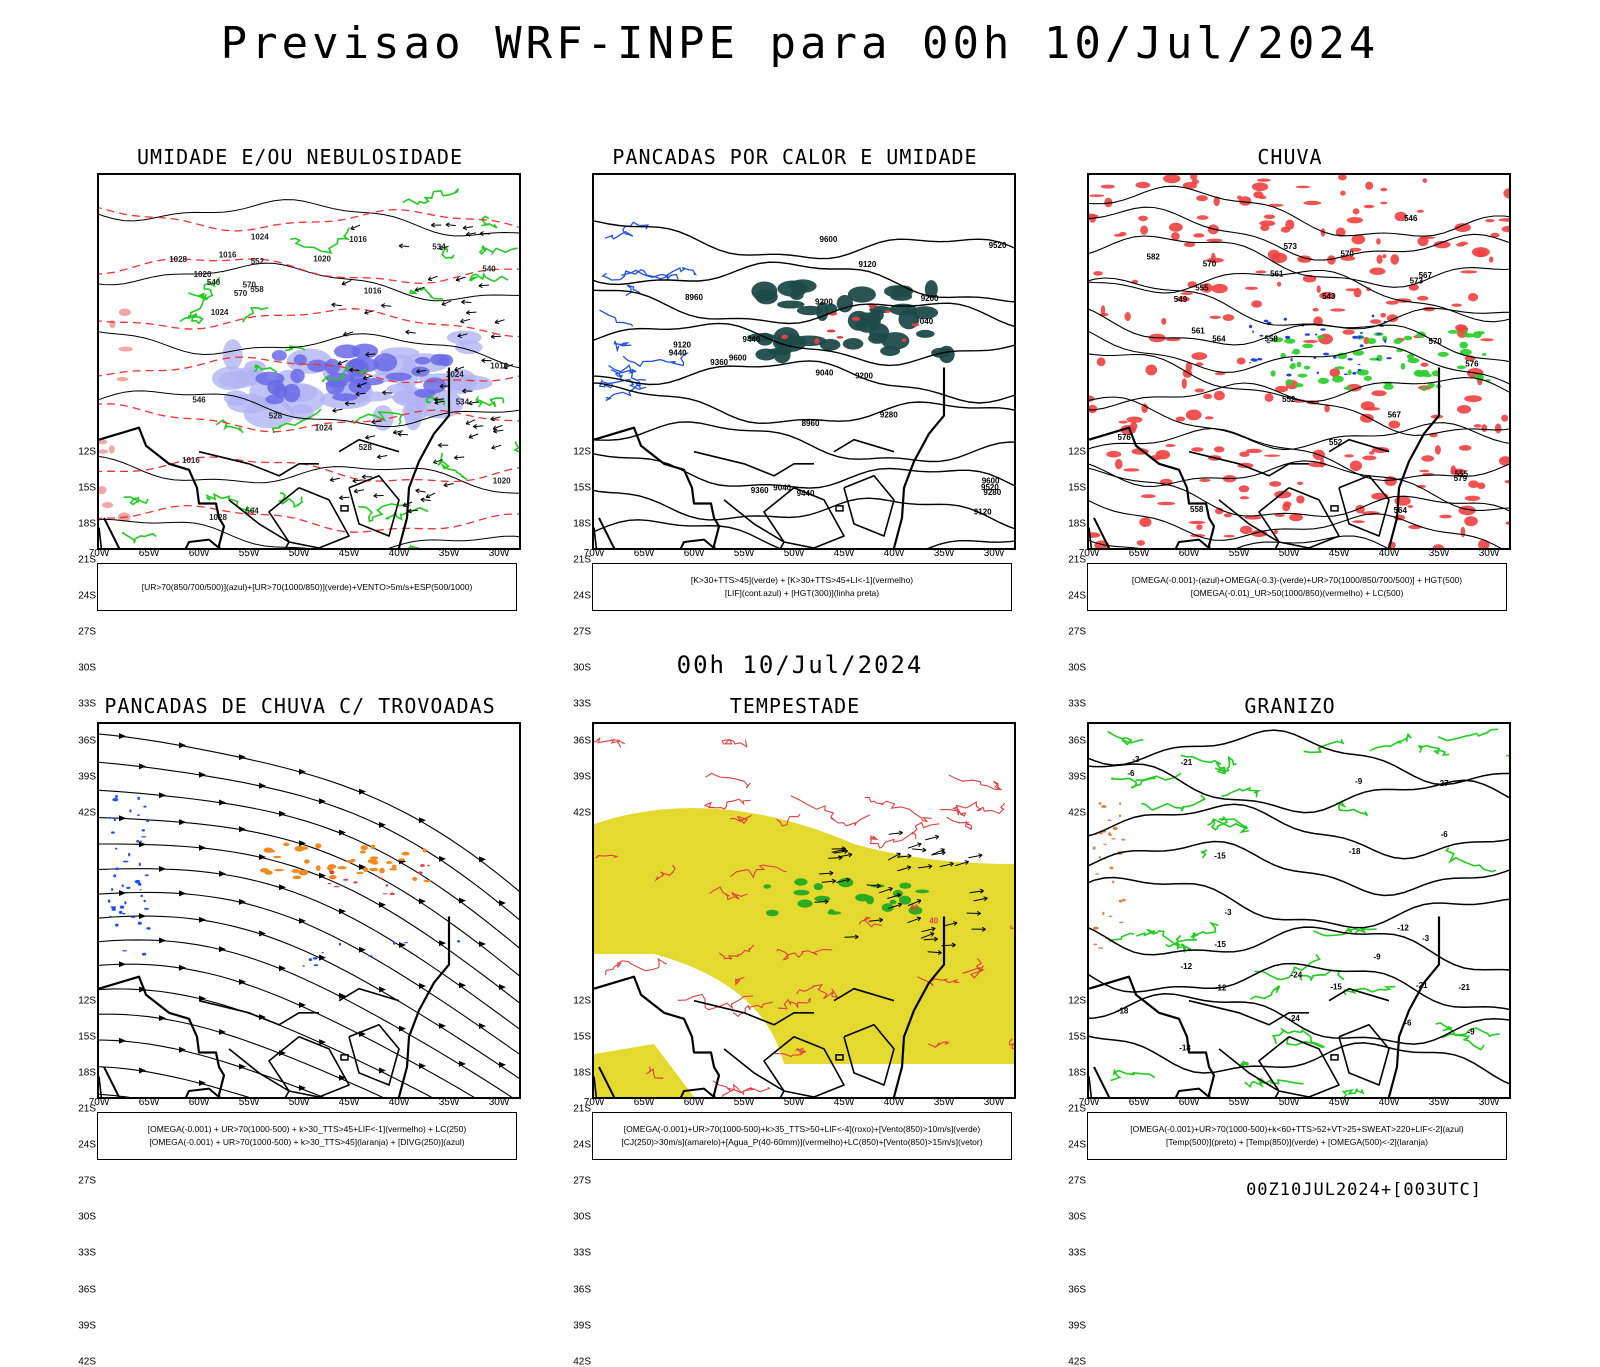  What do you see at coordinates (825, 372) in the screenshot?
I see `contour-label: 9040` at bounding box center [825, 372].